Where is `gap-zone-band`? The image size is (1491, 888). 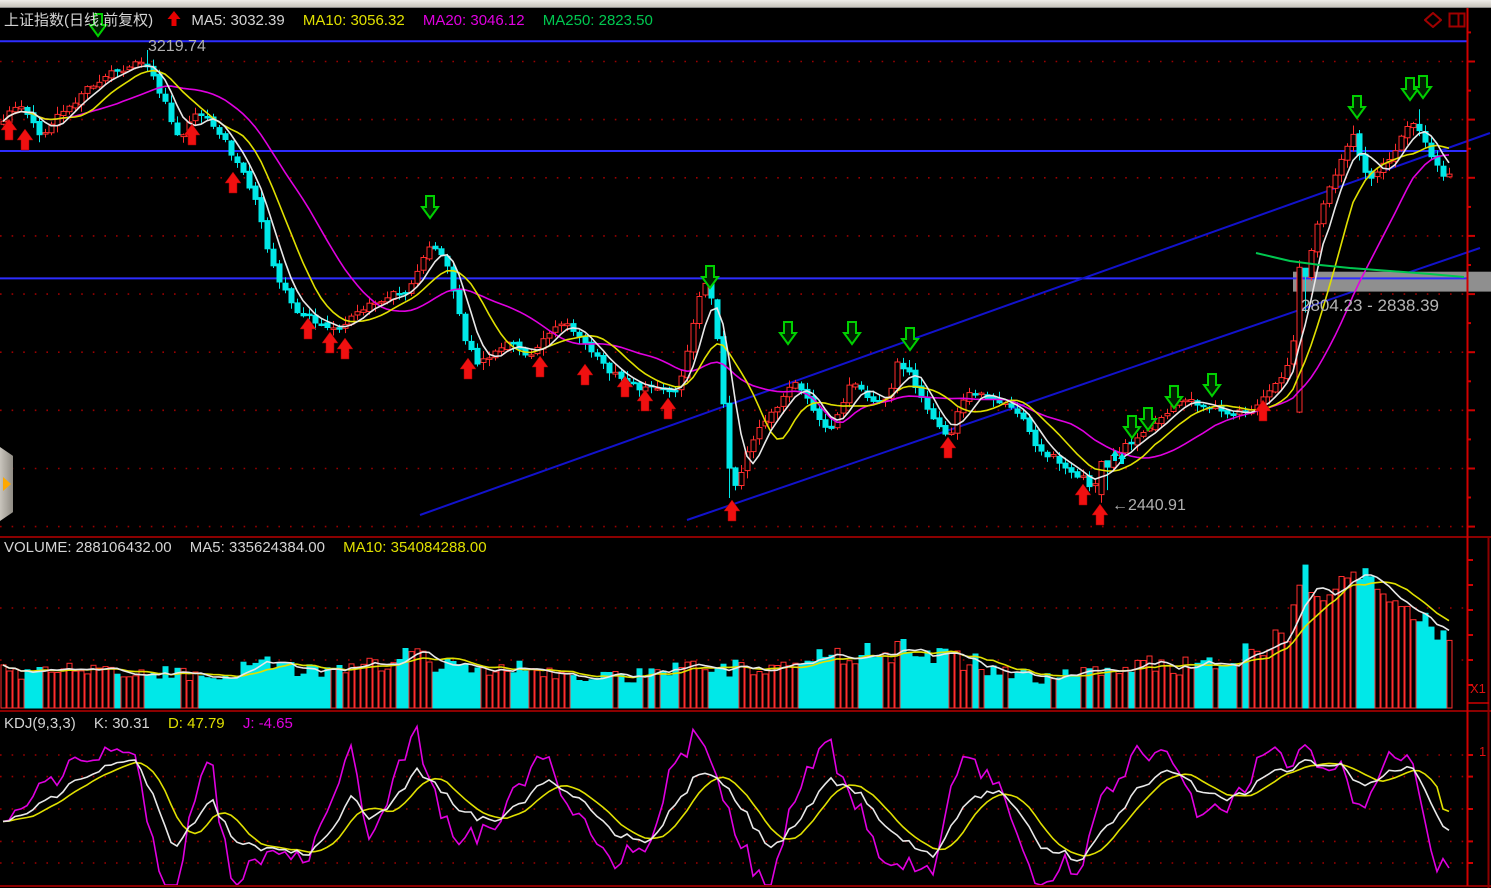
gap-zone-band is located at coordinates (1392, 281).